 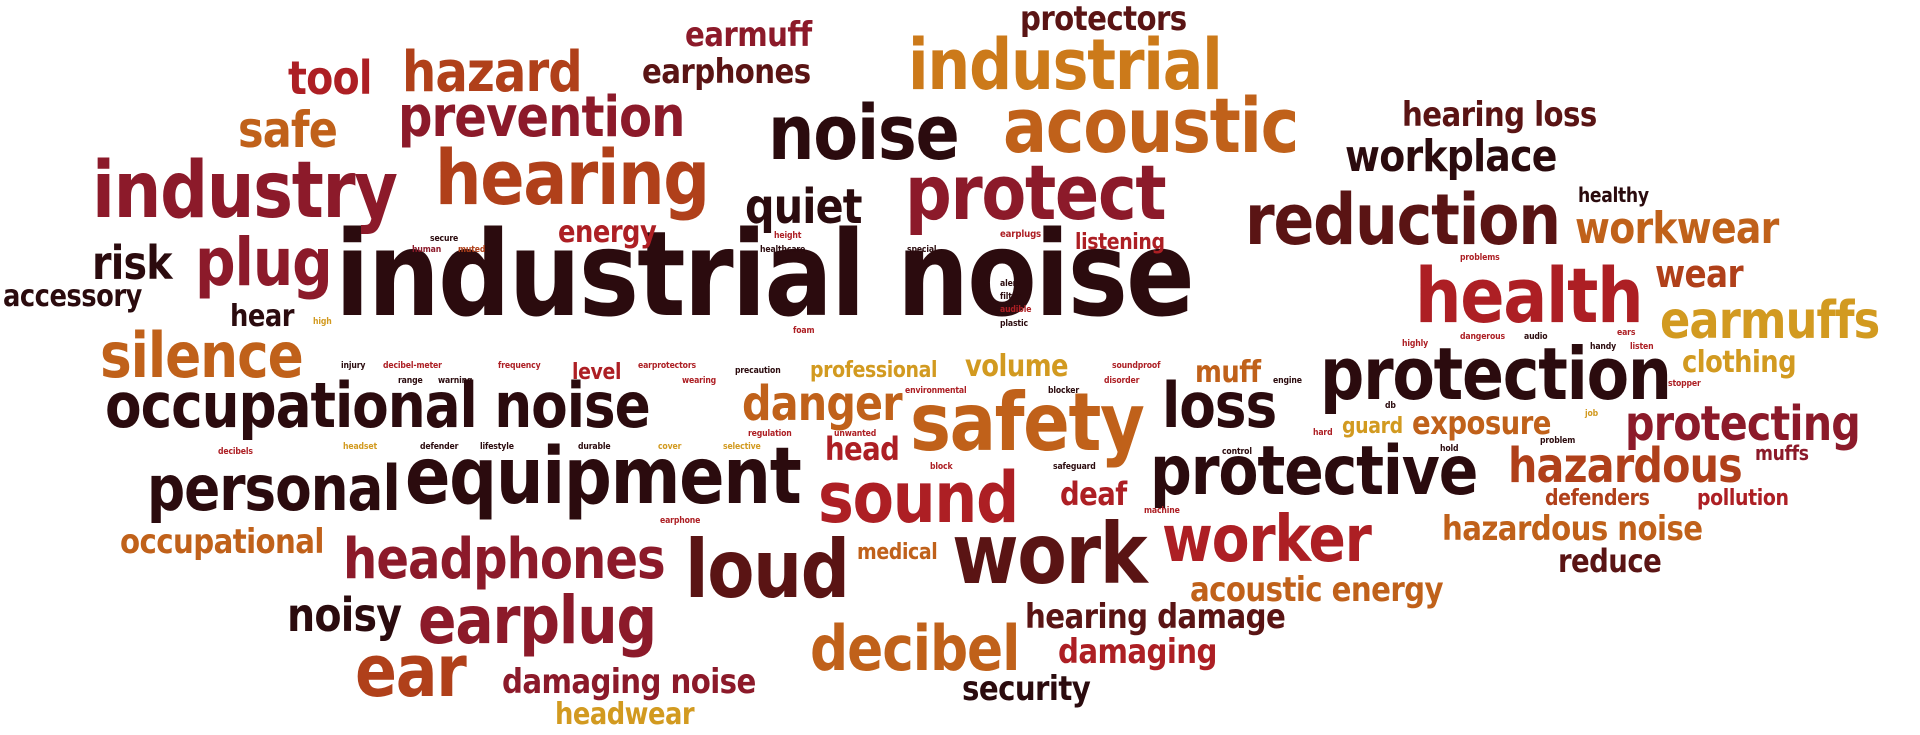 What do you see at coordinates (1074, 467) in the screenshot?
I see `word: safeguard` at bounding box center [1074, 467].